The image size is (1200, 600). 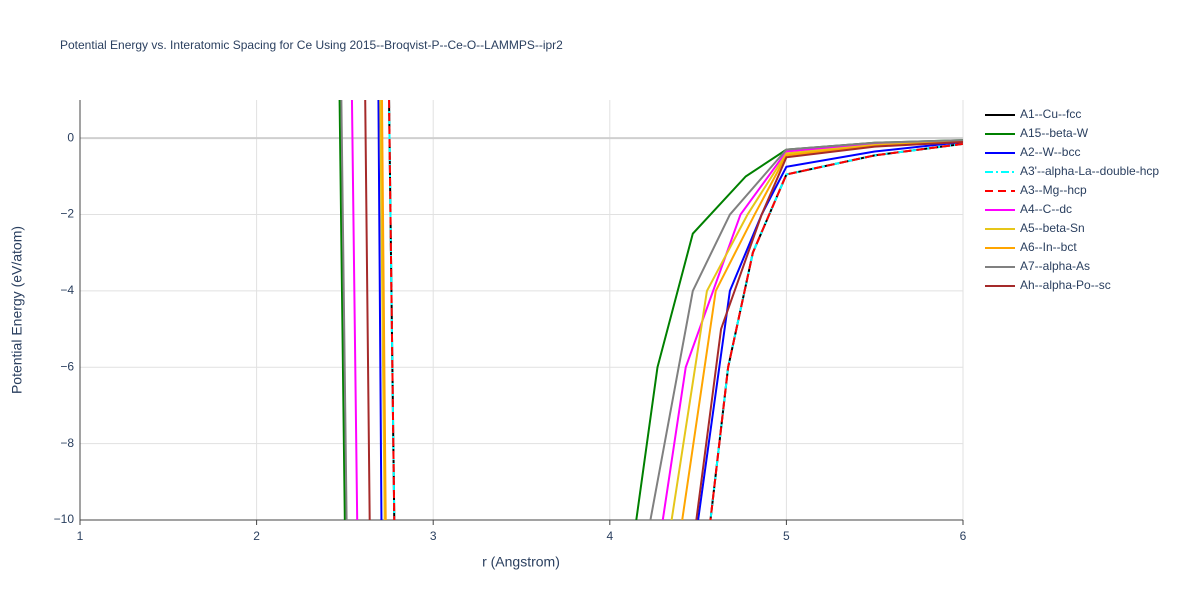 I want to click on legend-label: A6--In--bct, so click(x=1048, y=247).